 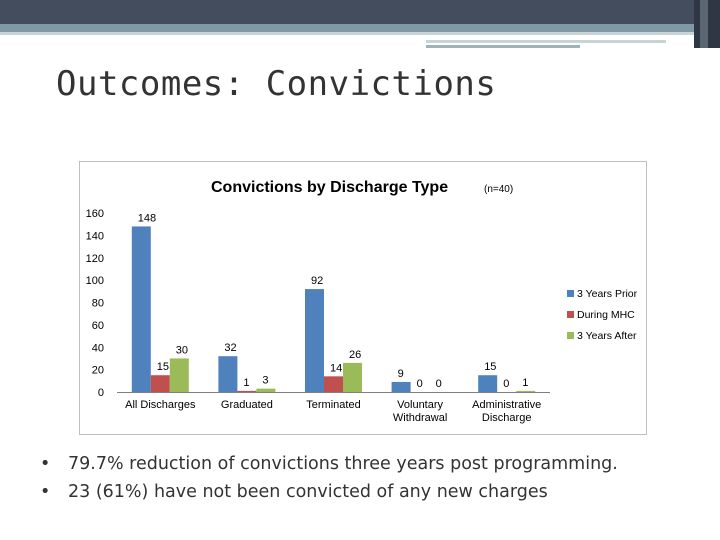 I want to click on y-tick-label: 160, so click(x=95, y=214).